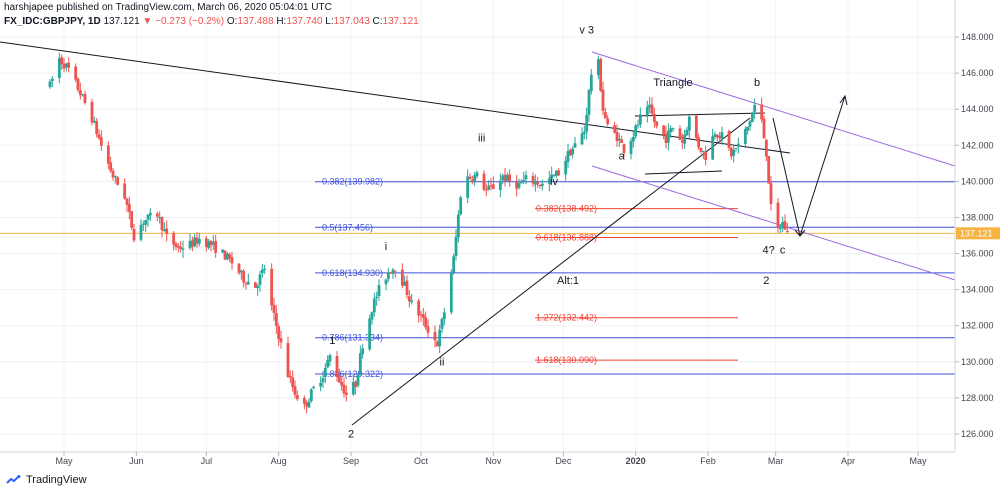  I want to click on y-tick-label: 140.000, so click(977, 181).